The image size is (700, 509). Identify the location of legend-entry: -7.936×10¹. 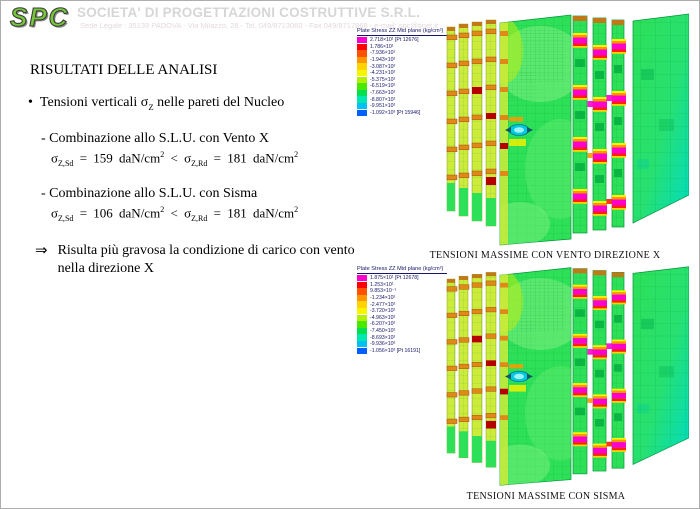
(402, 53).